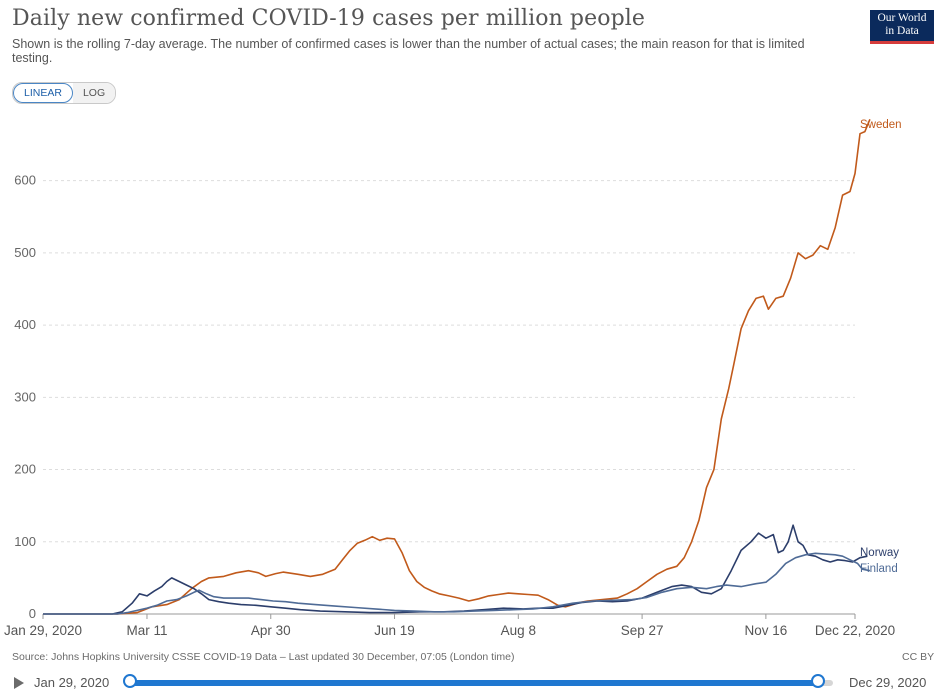 The height and width of the screenshot is (693, 949). What do you see at coordinates (146, 630) in the screenshot?
I see `x-tick-label: Mar 11` at bounding box center [146, 630].